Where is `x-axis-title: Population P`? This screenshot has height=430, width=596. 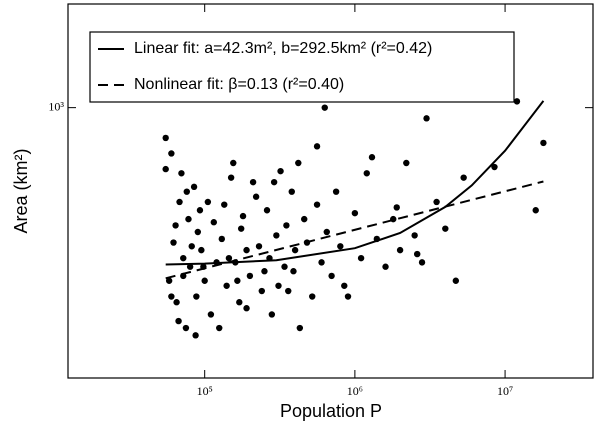
x-axis-title: Population P is located at coordinates (331, 411).